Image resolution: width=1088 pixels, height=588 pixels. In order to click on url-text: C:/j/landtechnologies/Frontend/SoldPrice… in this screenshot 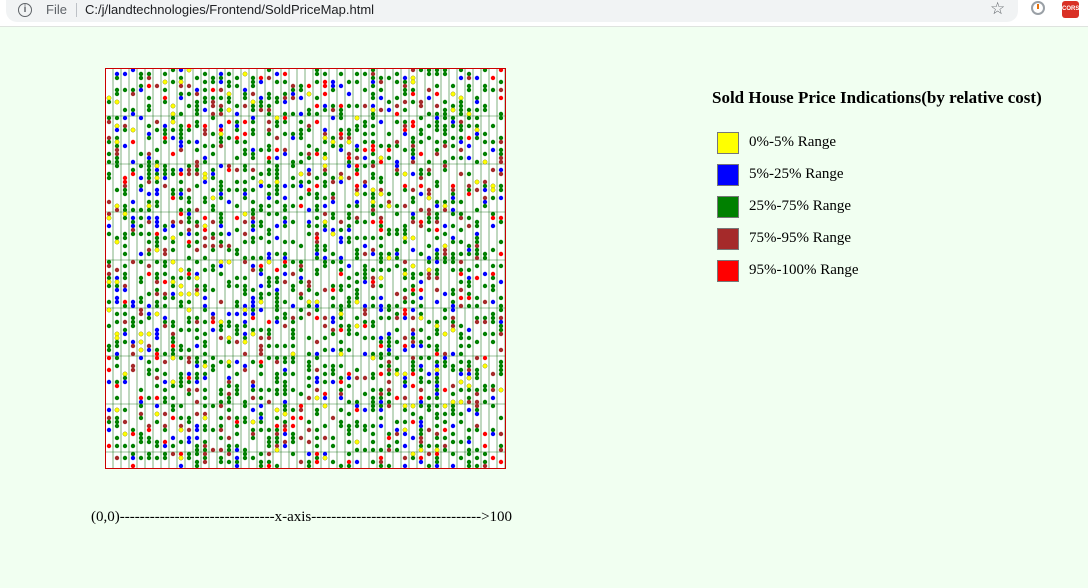, I will do `click(230, 9)`.